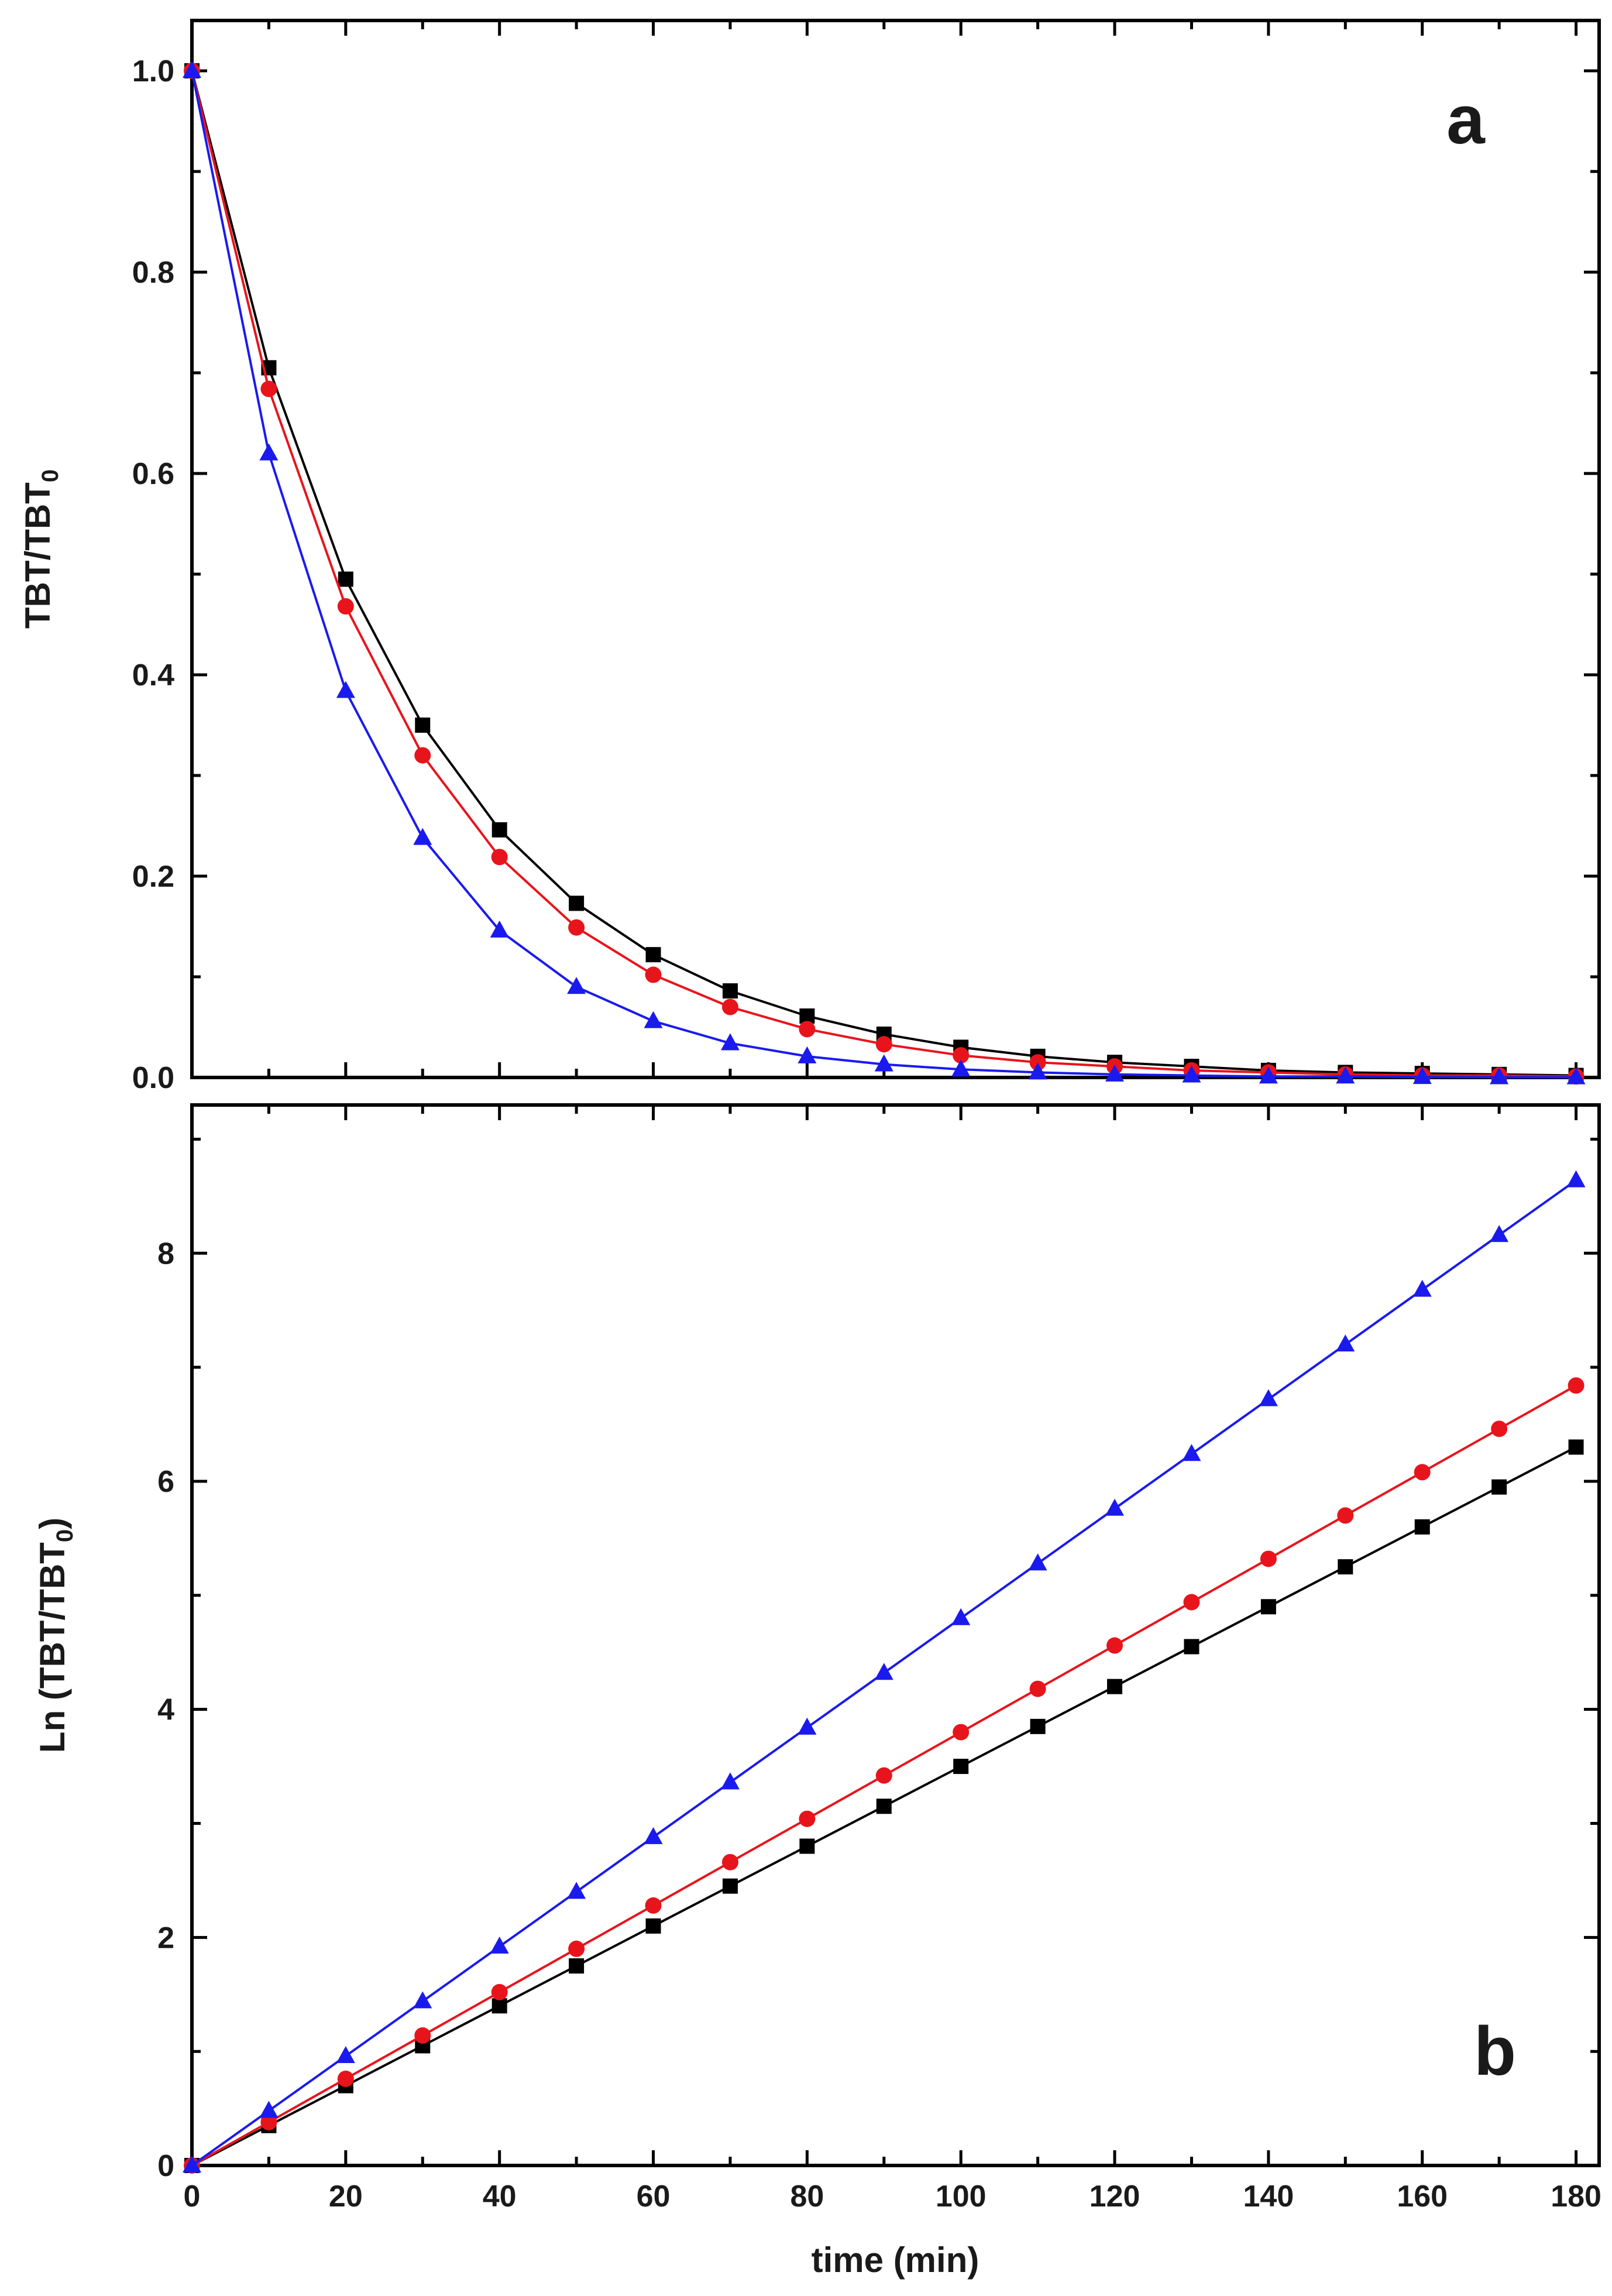 The image size is (1612, 2296). I want to click on y-tick-label-2: 2, so click(165, 1938).